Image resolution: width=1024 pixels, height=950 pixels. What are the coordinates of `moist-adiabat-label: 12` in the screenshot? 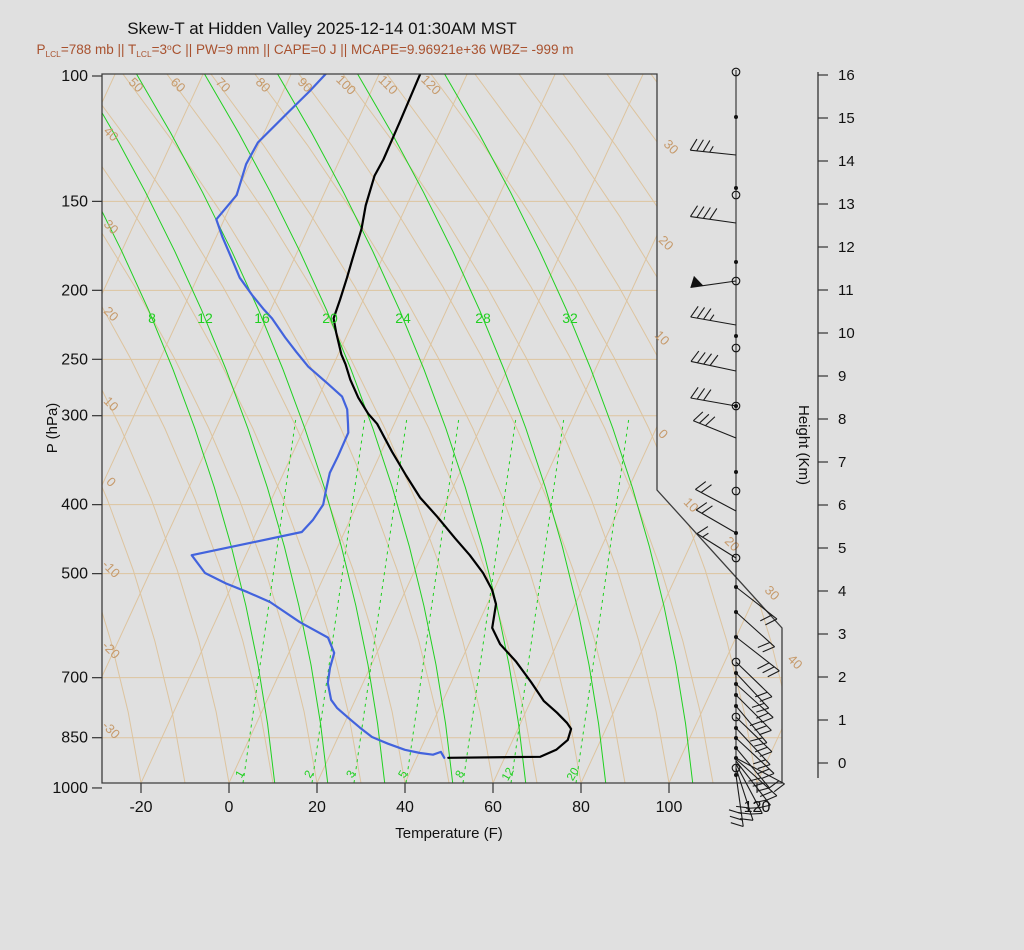 It's located at (205, 318).